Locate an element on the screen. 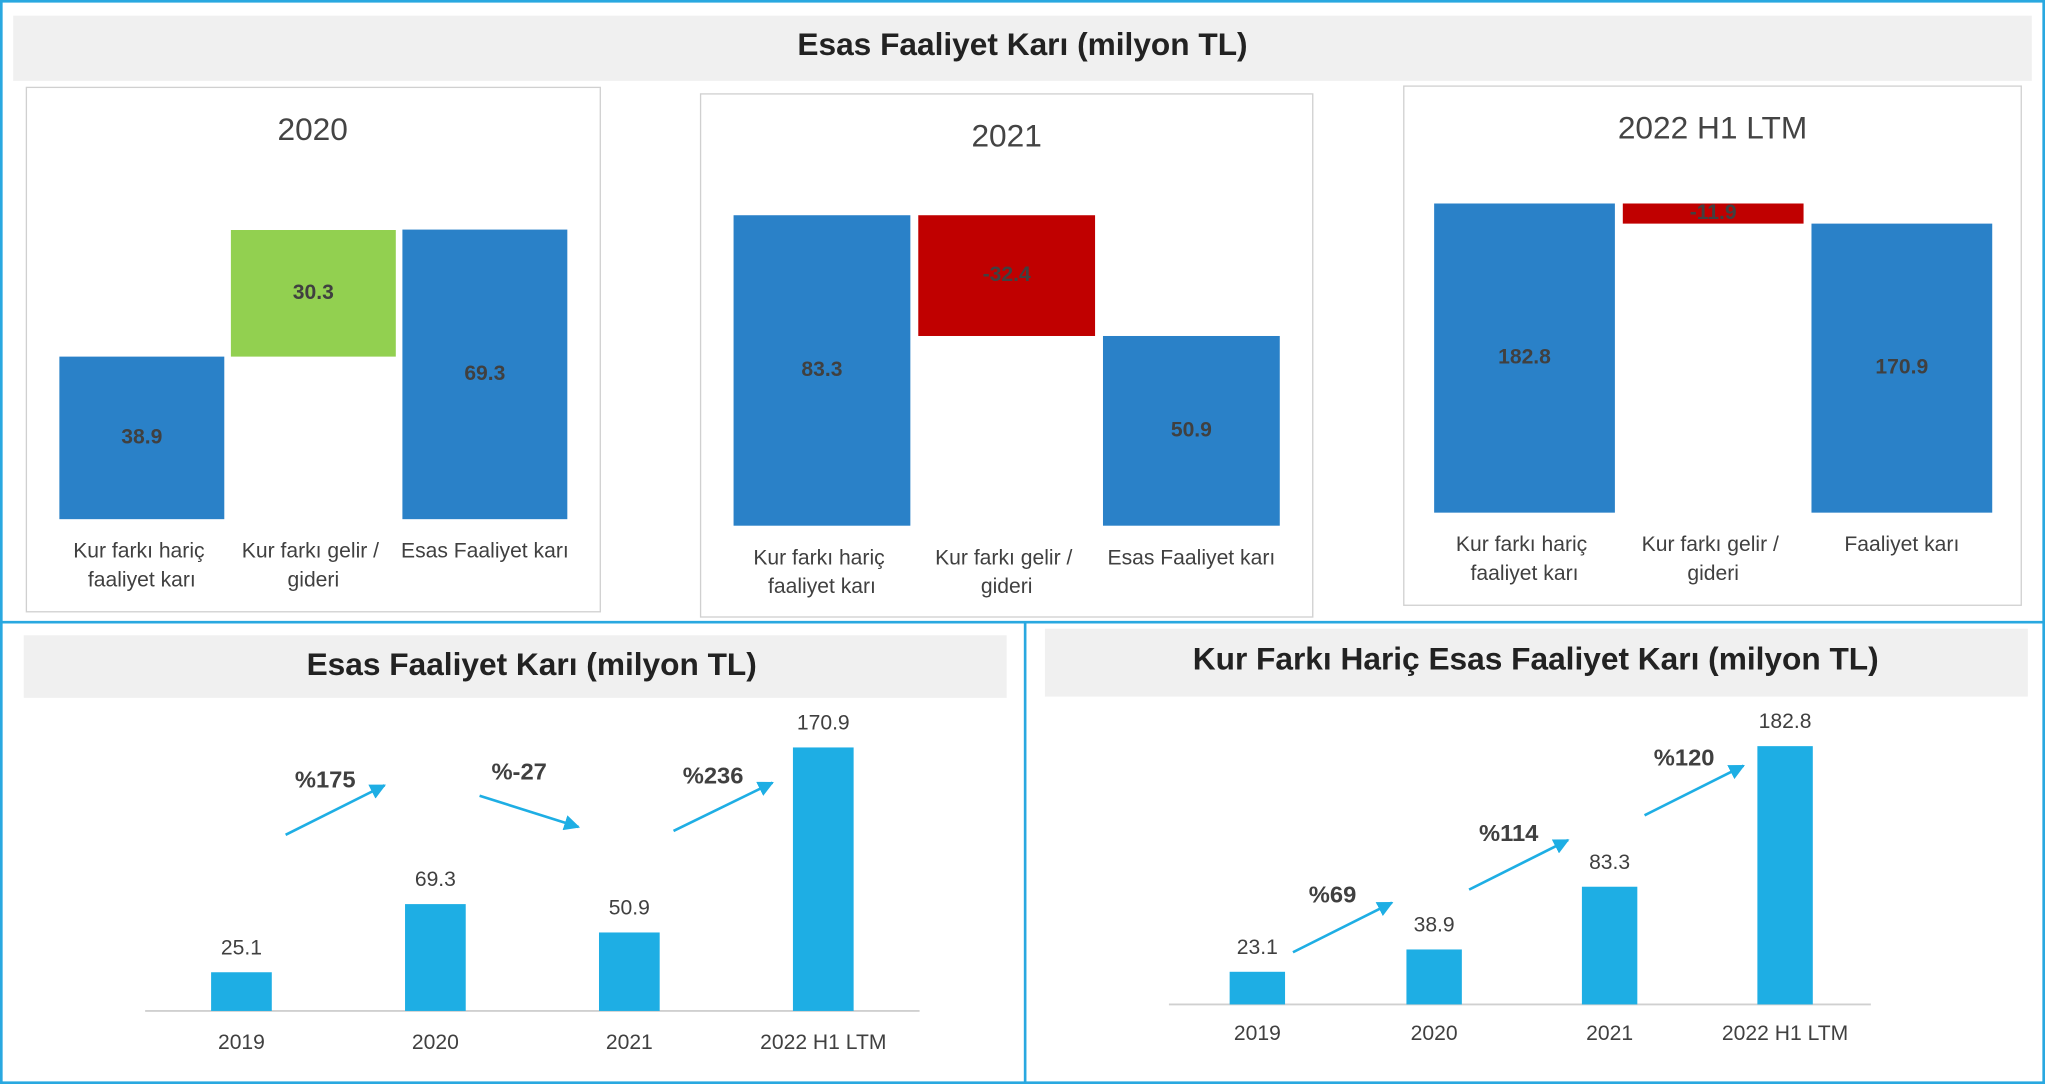 This screenshot has height=1084, width=2045. annotation: %236 is located at coordinates (713, 777).